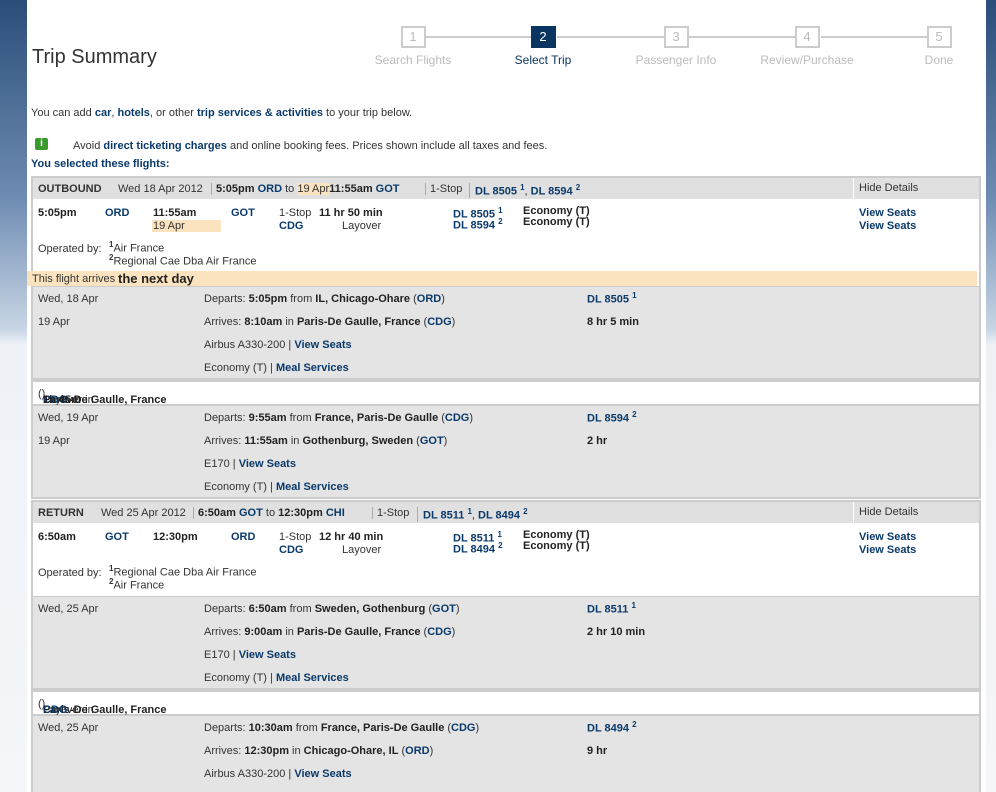 This screenshot has width=996, height=792. I want to click on route-dep-time: 5:05pm, so click(235, 189).